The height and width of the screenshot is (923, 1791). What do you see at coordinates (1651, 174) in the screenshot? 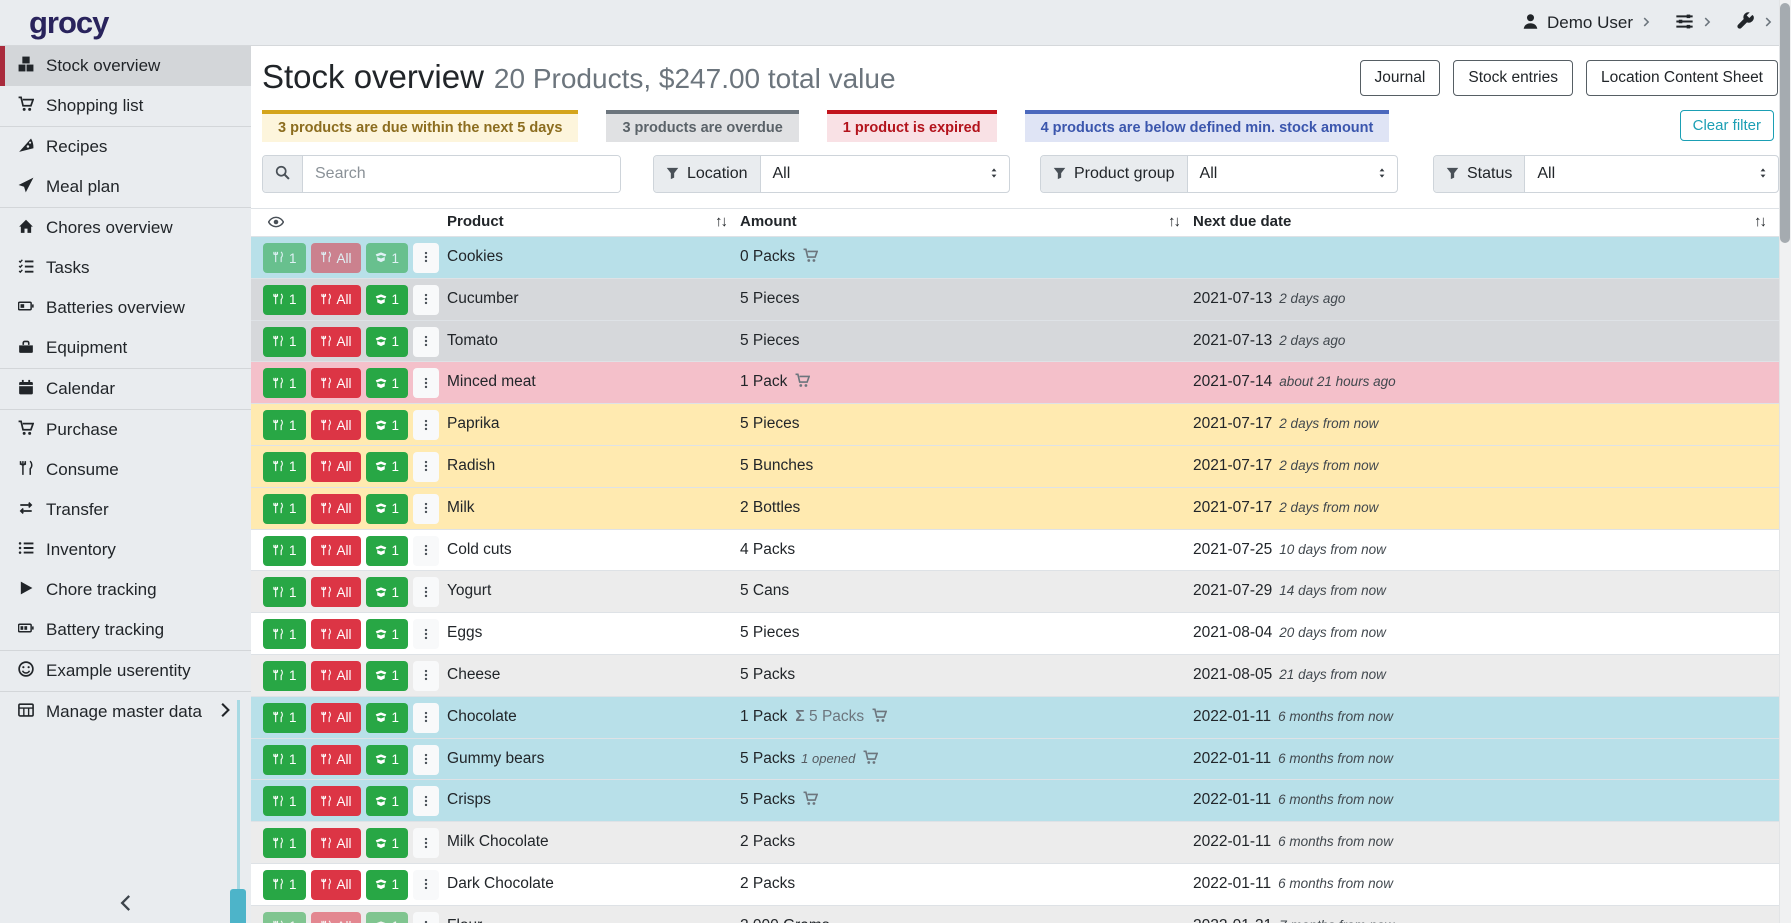
I see `status-select: All` at bounding box center [1651, 174].